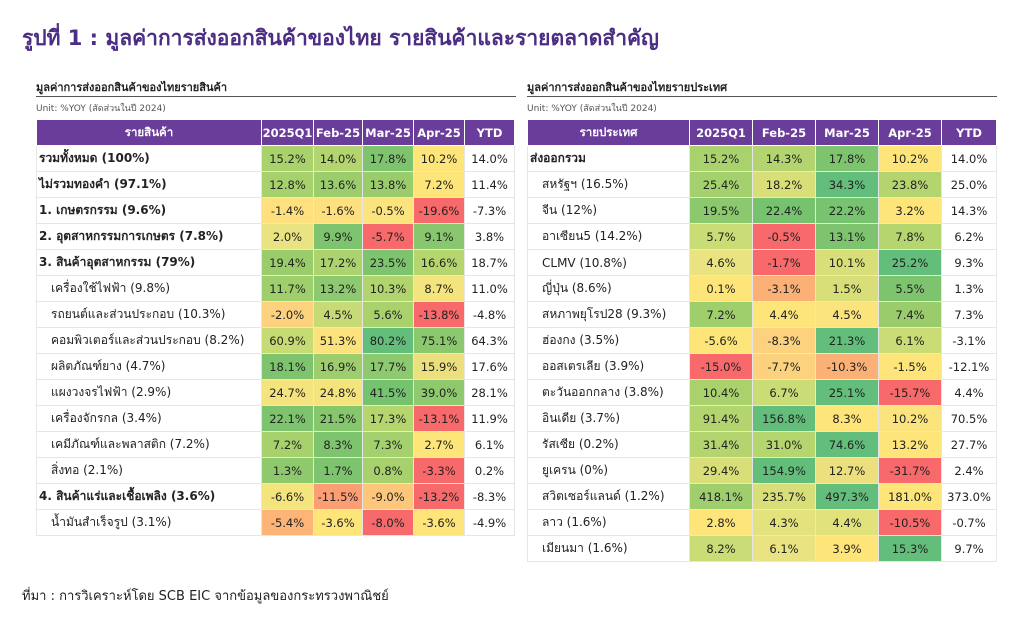 This screenshot has height=618, width=1024. What do you see at coordinates (439, 340) in the screenshot?
I see `value-cell: 75.1%` at bounding box center [439, 340].